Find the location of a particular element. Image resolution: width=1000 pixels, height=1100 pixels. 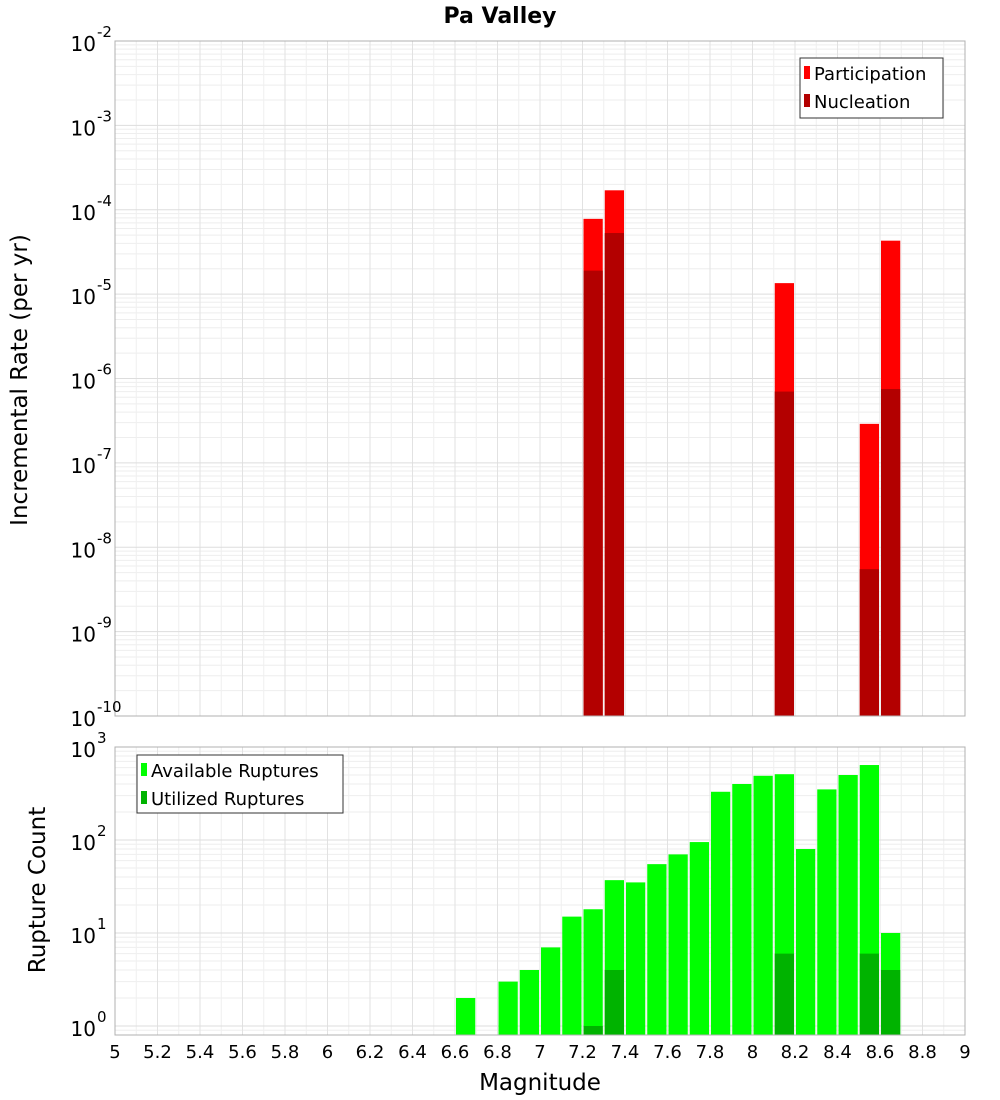

y-tick-label: 10 -9 is located at coordinates (91, 630).